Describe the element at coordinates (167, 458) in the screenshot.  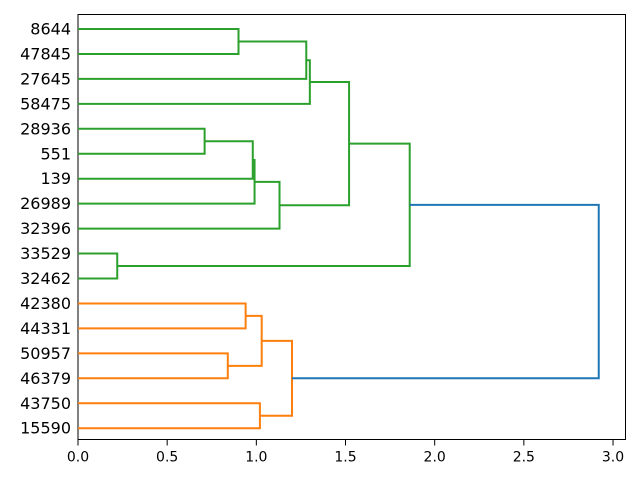
I see `x-tick-label: 0.5` at that location.